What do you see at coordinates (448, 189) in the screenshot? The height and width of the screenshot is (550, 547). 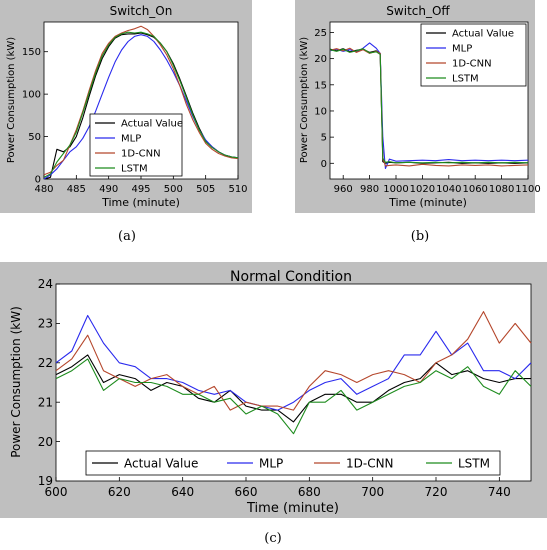 I see `x-tick-label: 1040` at bounding box center [448, 189].